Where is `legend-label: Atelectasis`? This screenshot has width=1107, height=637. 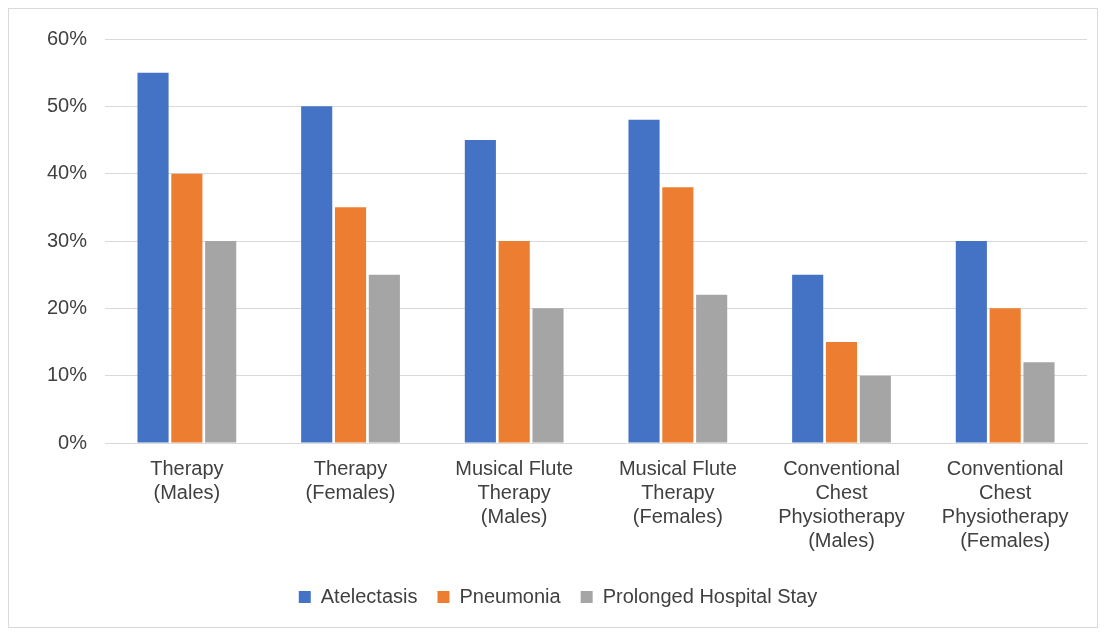
legend-label: Atelectasis is located at coordinates (369, 595).